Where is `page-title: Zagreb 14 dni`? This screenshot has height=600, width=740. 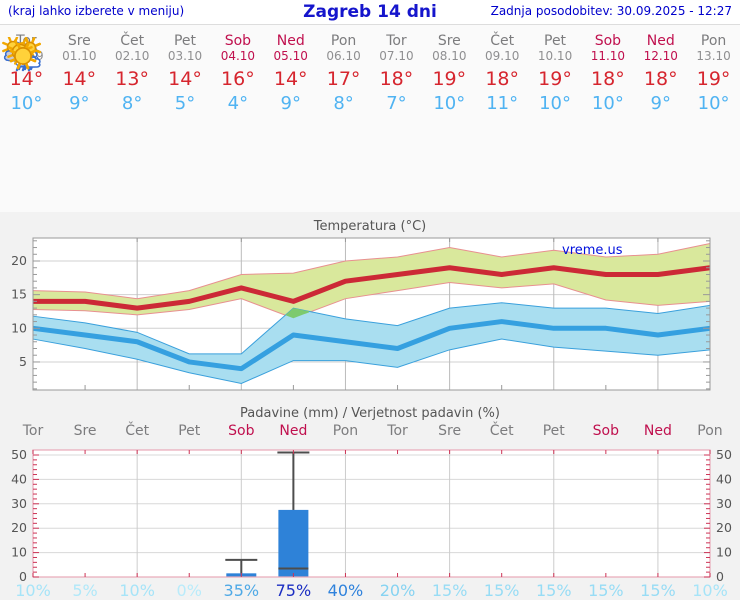 page-title: Zagreb 14 dni is located at coordinates (370, 12).